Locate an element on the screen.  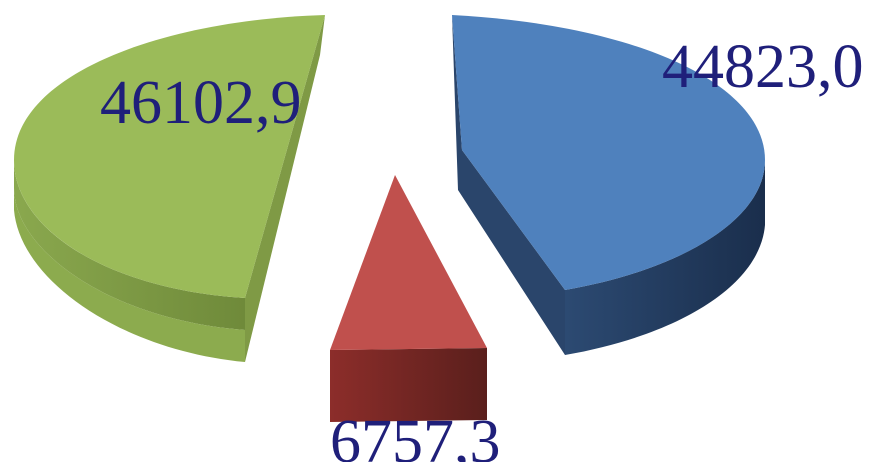
data-label-green: 46102,9 is located at coordinates (201, 103).